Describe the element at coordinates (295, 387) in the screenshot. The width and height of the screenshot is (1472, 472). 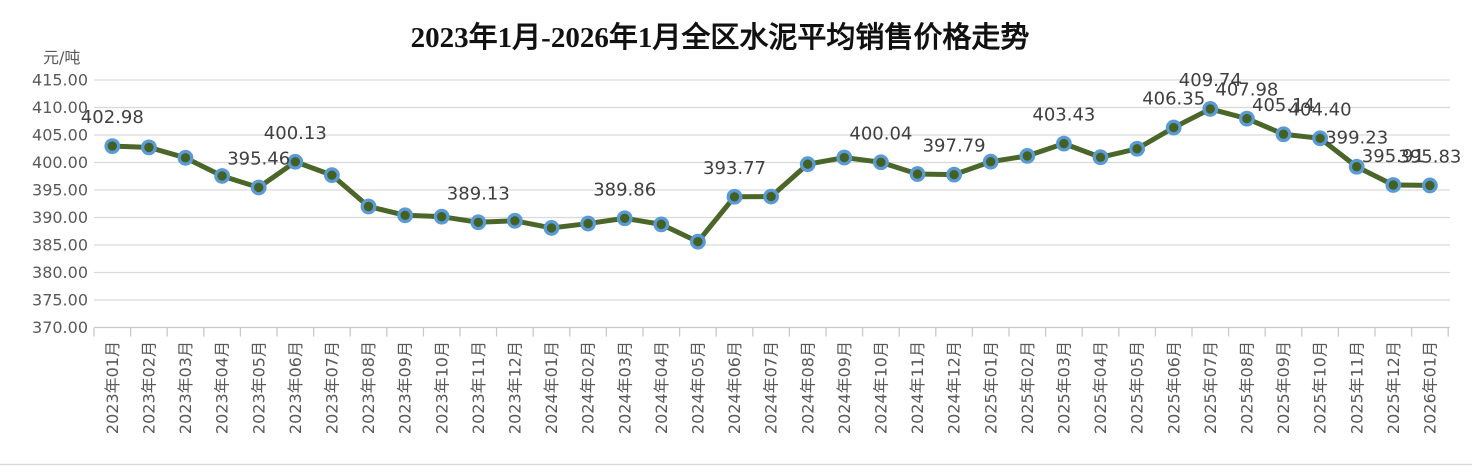
I see `x-axis-tick-label: 2023年06月` at that location.